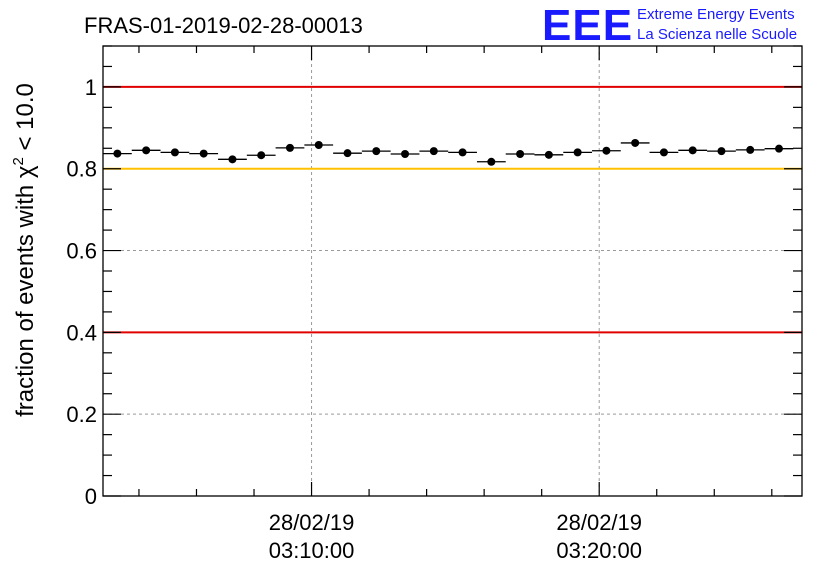 Image resolution: width=836 pixels, height=572 pixels. Describe the element at coordinates (81, 169) in the screenshot. I see `y-tick-label: 0.8` at that location.